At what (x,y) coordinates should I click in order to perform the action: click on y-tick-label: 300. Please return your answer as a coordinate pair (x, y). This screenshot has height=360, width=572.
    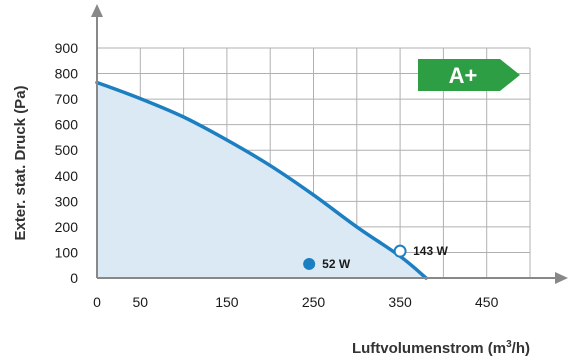
    Looking at the image, I should click on (67, 201).